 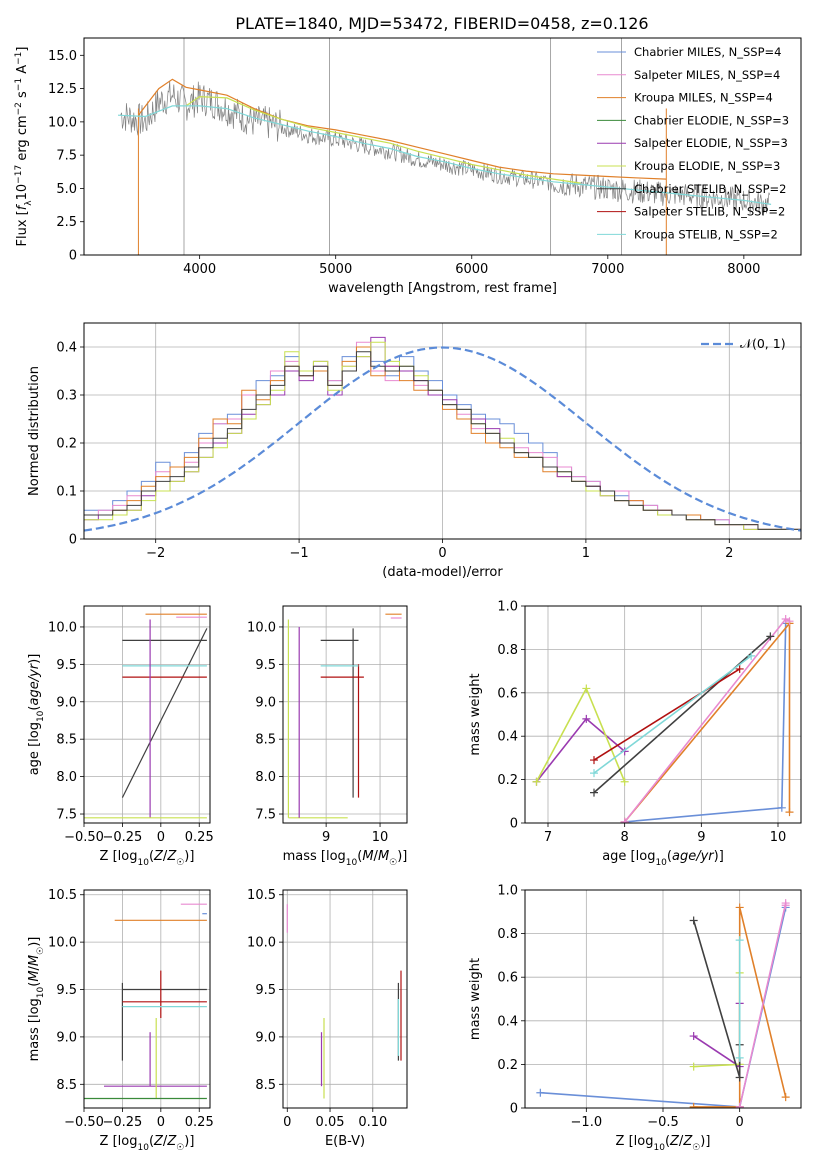 What do you see at coordinates (743, 269) in the screenshot?
I see `x-tick-label: 8000` at bounding box center [743, 269].